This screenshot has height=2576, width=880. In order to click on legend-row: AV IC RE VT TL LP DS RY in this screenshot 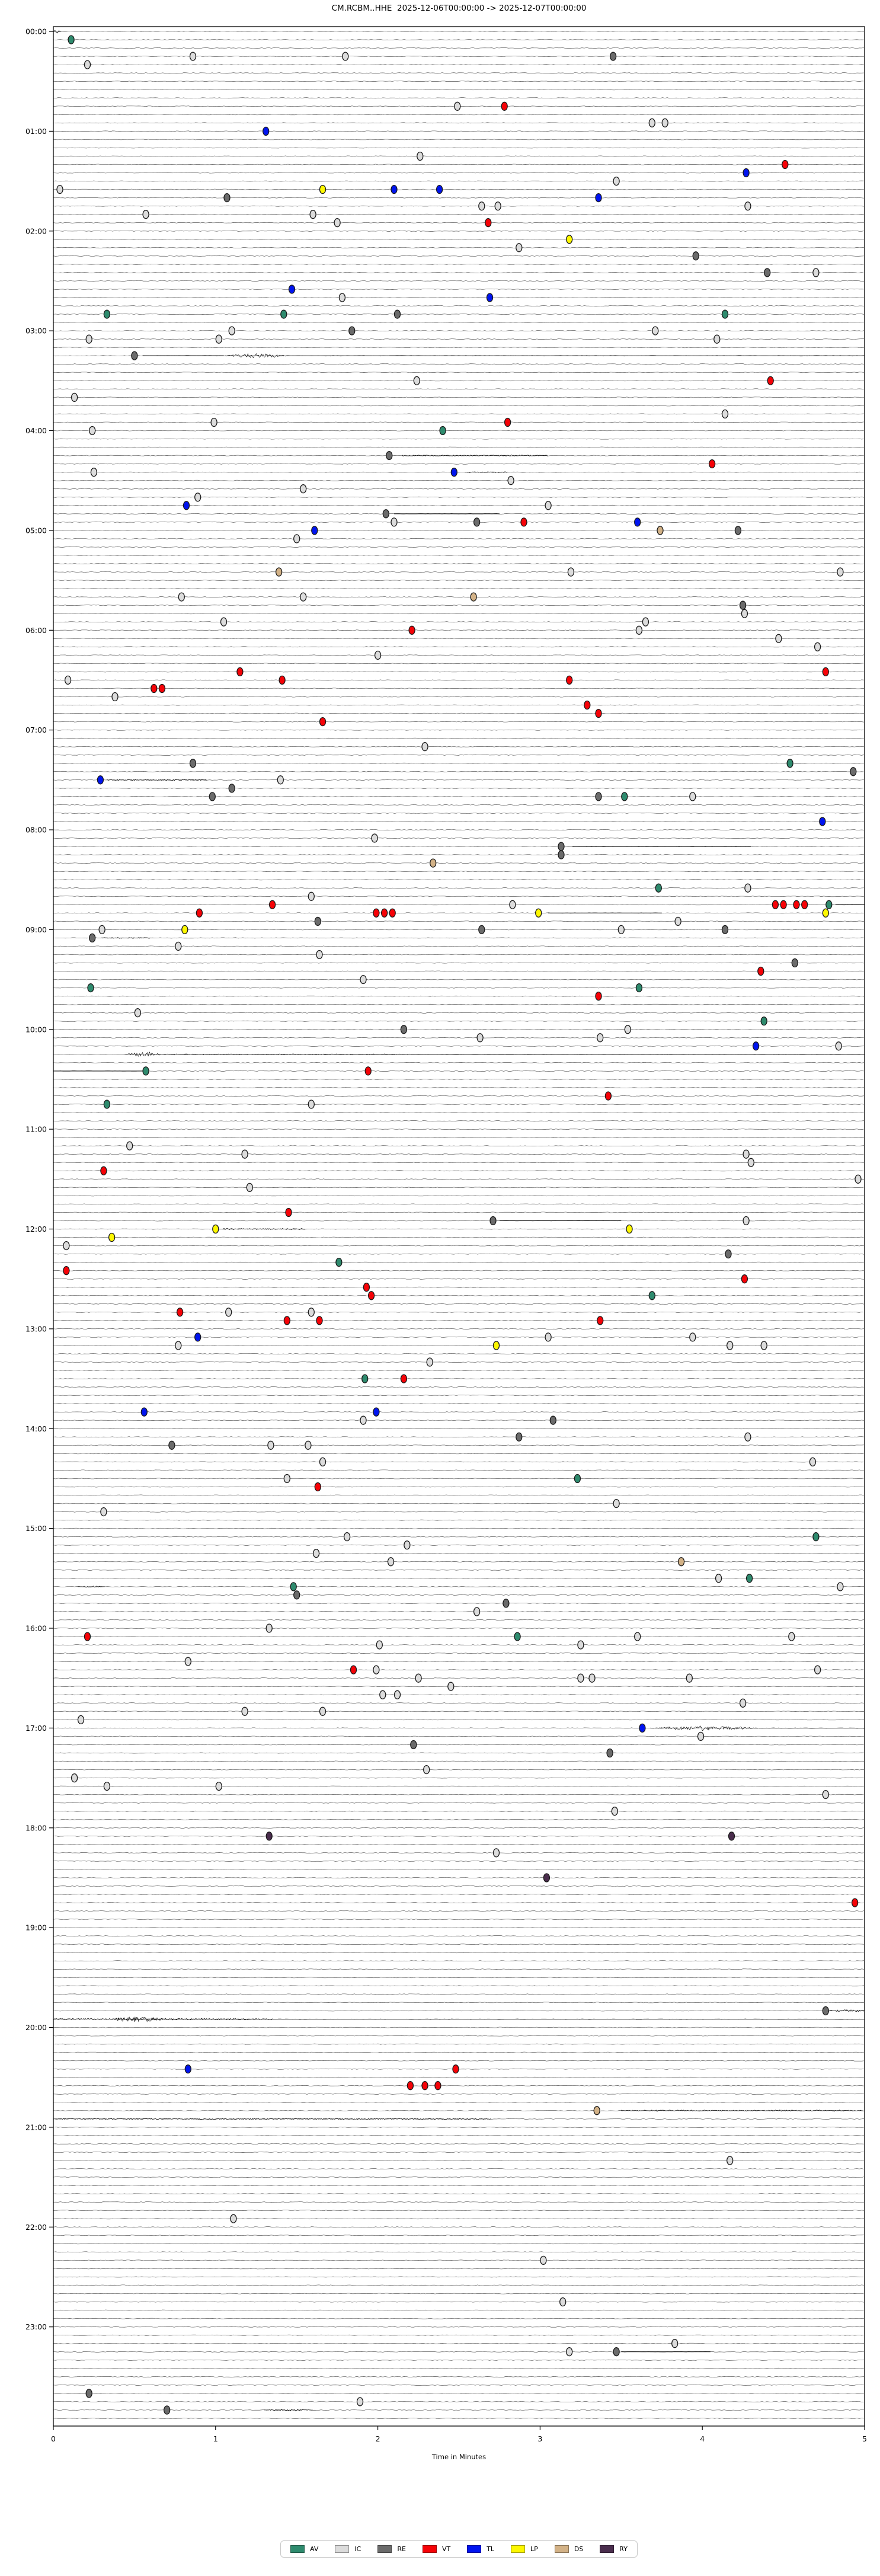, I will do `click(459, 2549)`.